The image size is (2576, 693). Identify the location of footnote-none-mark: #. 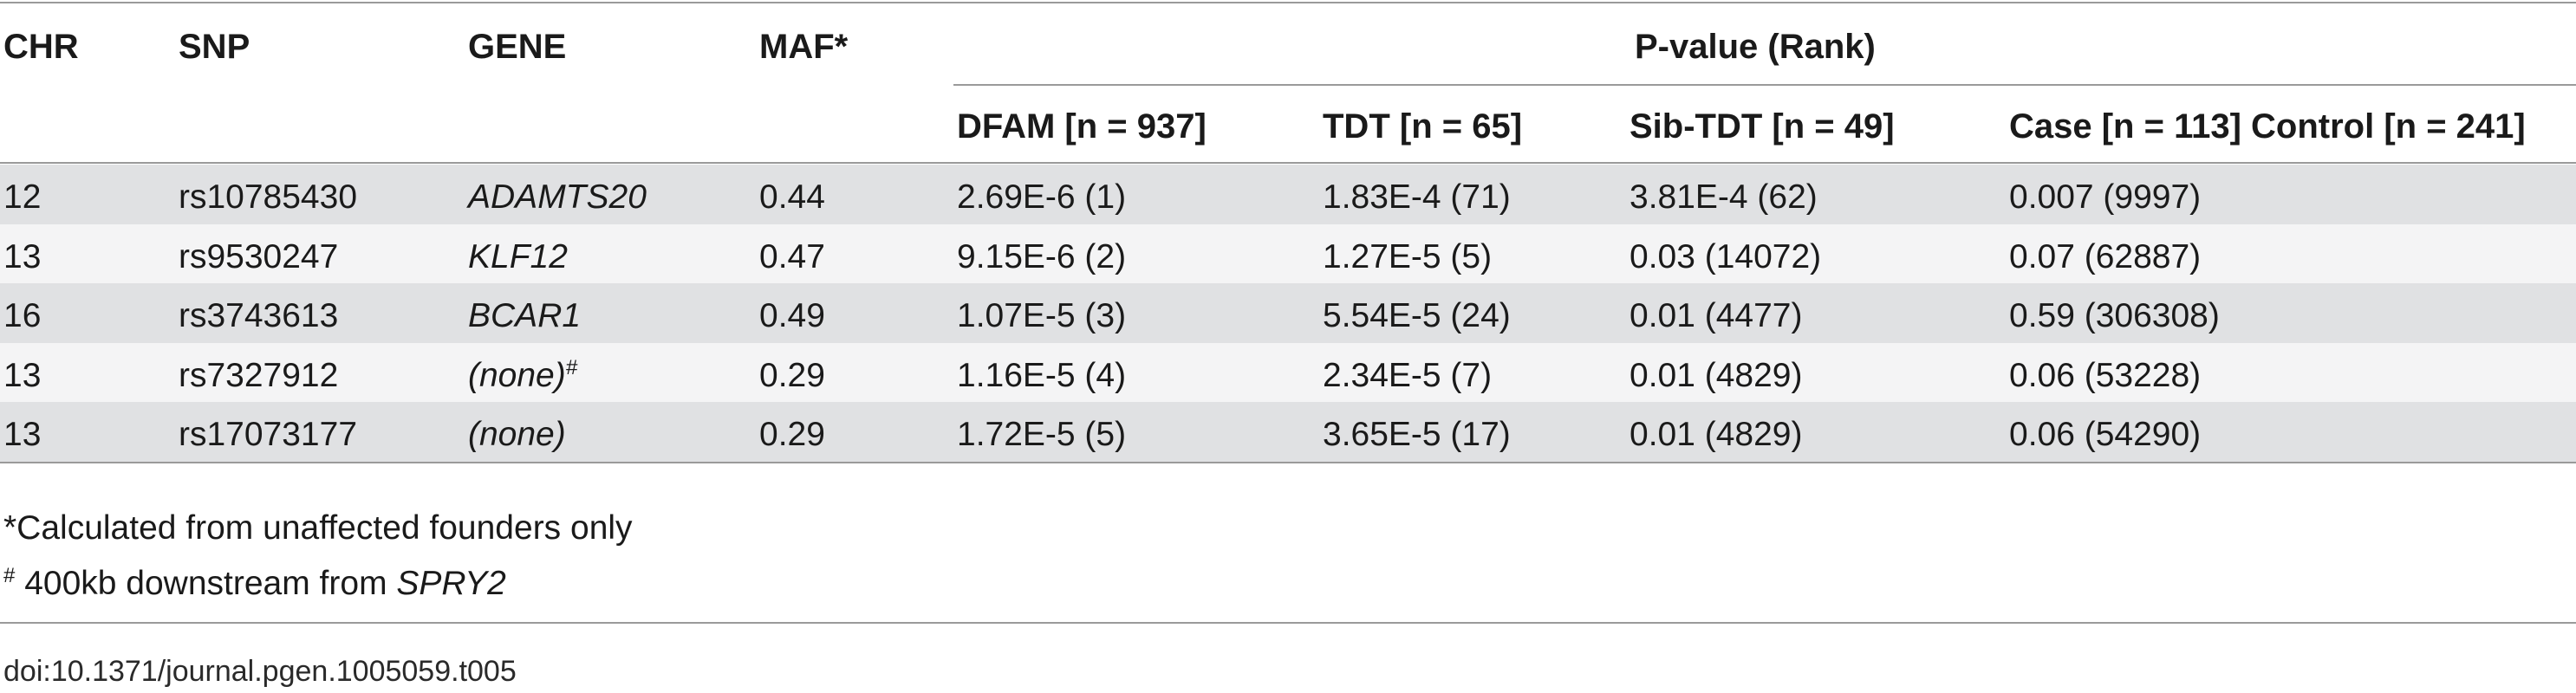
(9, 575).